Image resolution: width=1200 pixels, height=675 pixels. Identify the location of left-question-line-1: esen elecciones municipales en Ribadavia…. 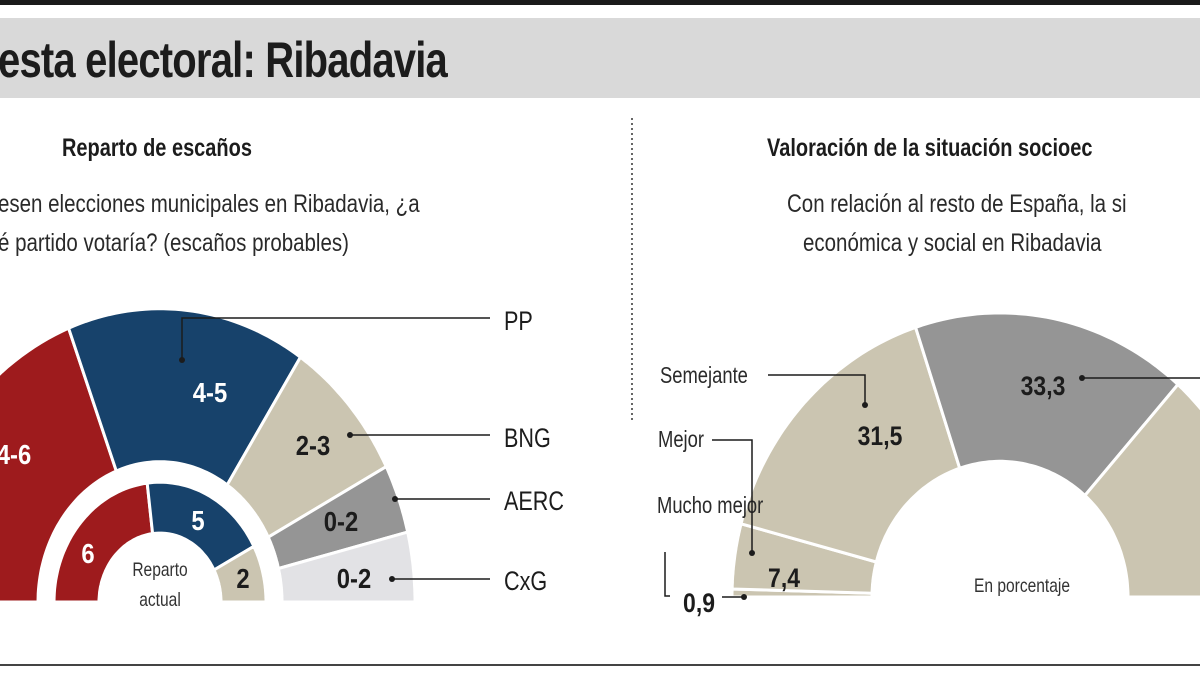
(210, 203).